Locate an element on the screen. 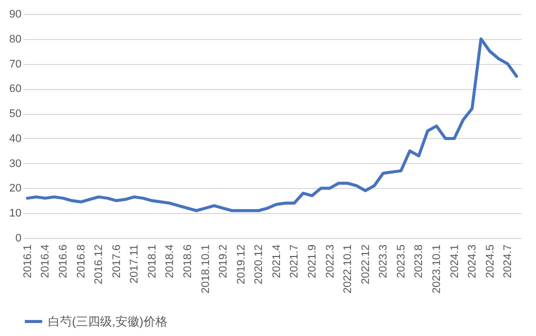 The image size is (536, 336). x-tick-label: 2023.3 is located at coordinates (384, 261).